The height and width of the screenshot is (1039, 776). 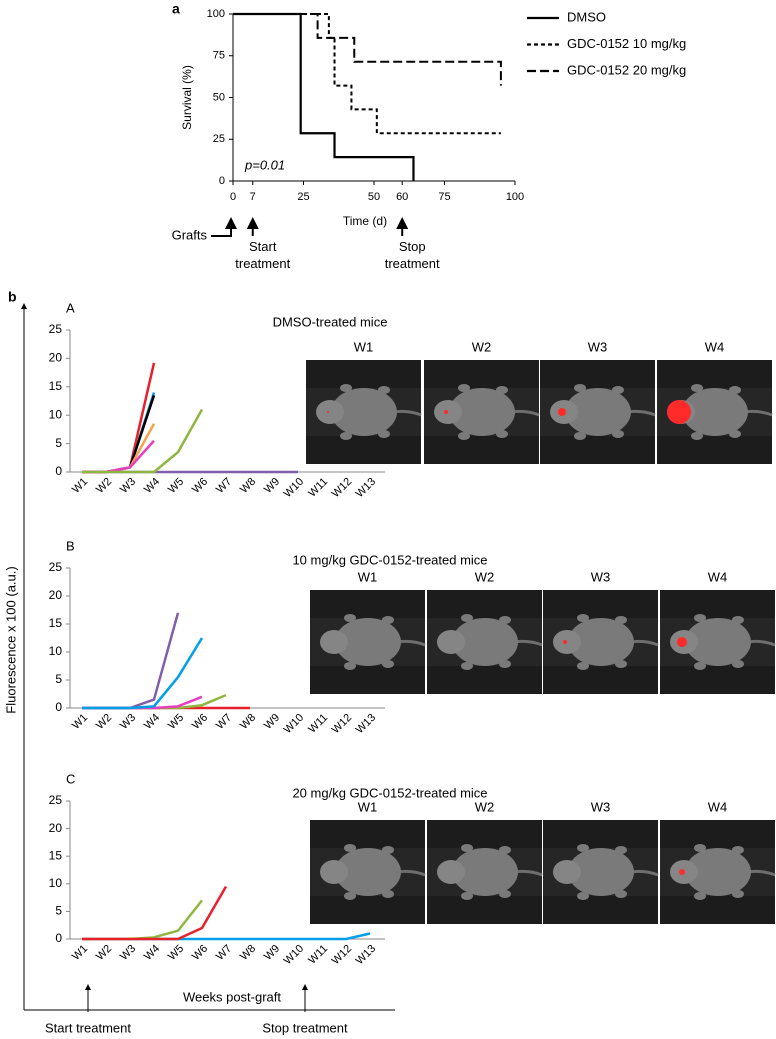 I want to click on panel-label: B, so click(x=70, y=545).